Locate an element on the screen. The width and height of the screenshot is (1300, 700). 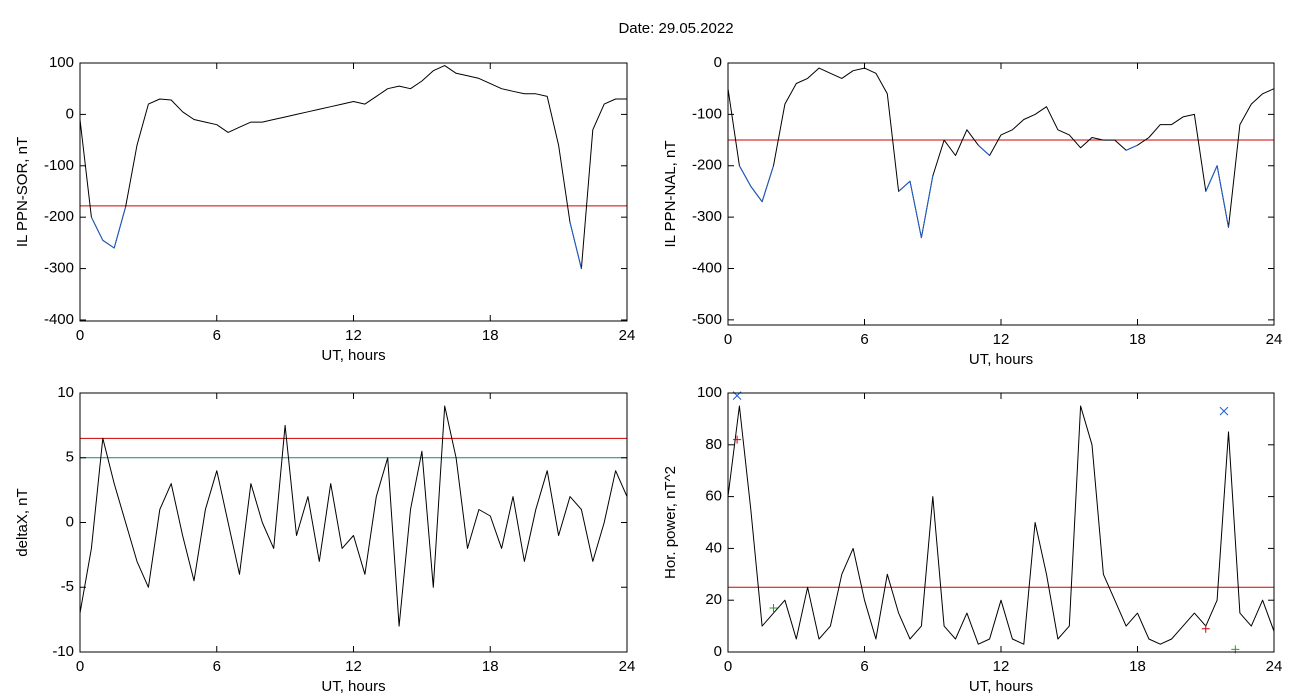
y-tick-label: -5 is located at coordinates (67, 586).